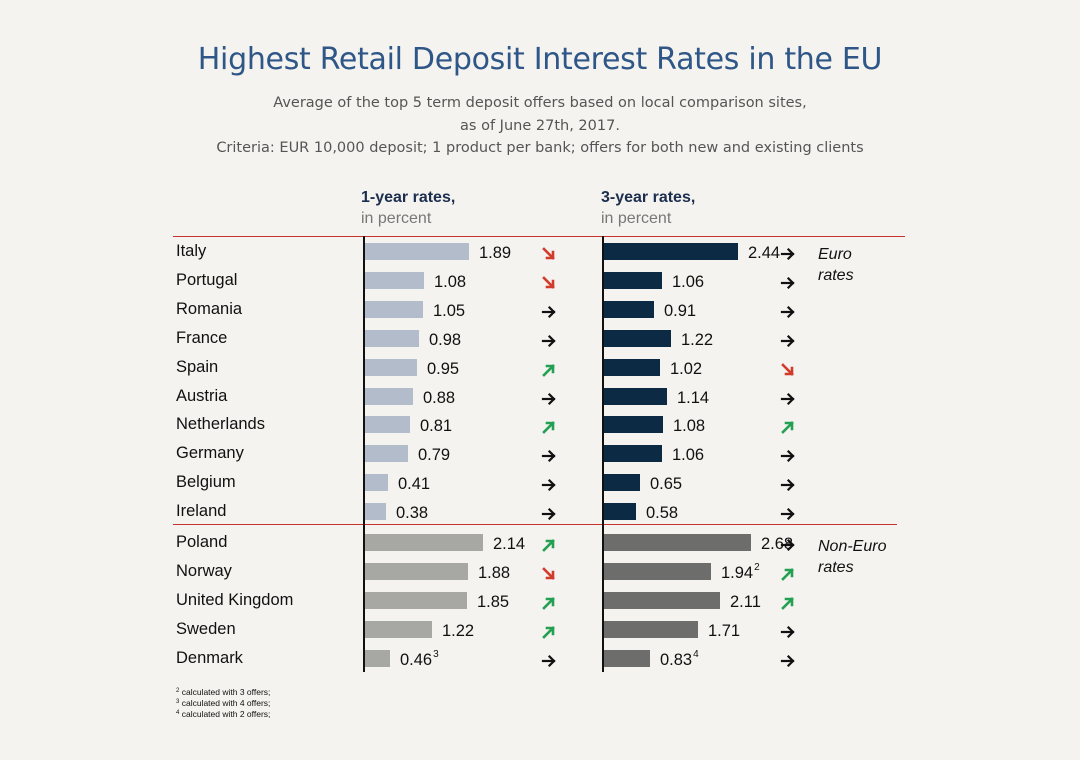 The width and height of the screenshot is (1080, 760). Describe the element at coordinates (548, 660) in the screenshot. I see `arrow-1y-denmark-trend-flat-icon` at that location.